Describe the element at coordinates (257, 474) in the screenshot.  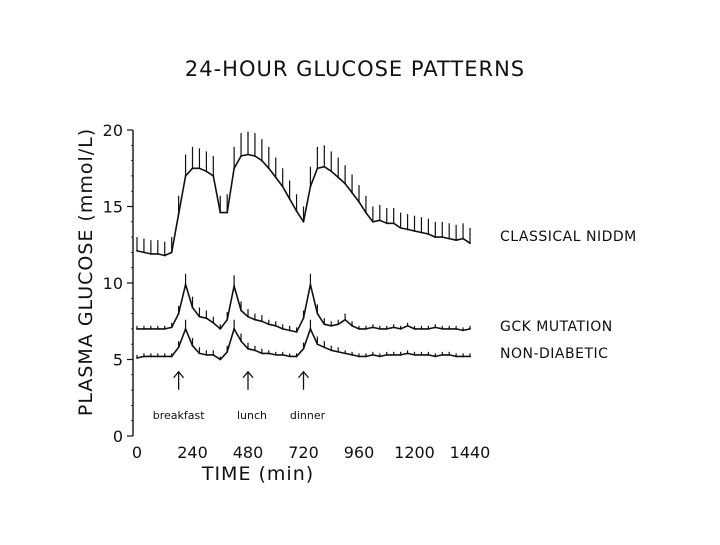
I see `x-axis-label: TIME (min)` at that location.